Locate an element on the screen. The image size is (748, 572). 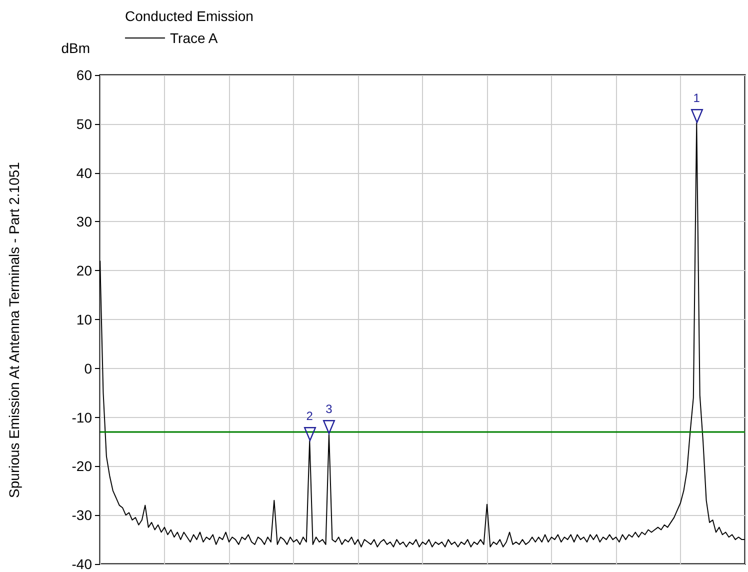
annotation: 1 is located at coordinates (696, 97).